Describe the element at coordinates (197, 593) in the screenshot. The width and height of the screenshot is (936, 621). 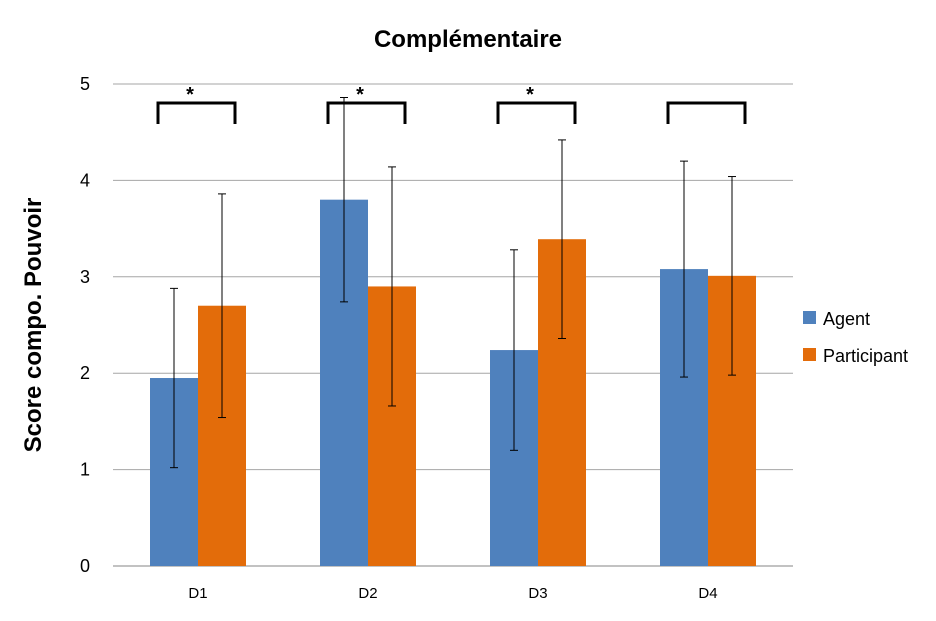
I see `x-tick-label: D1` at that location.